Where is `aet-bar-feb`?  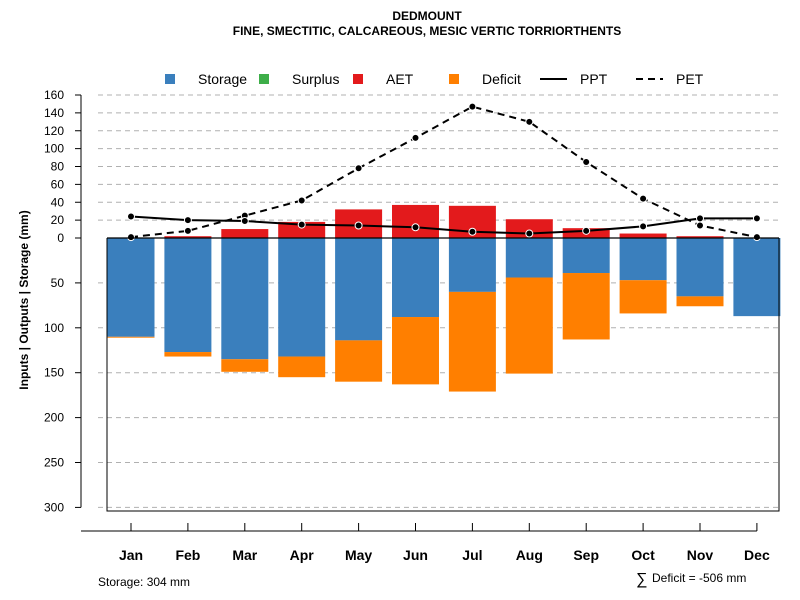
aet-bar-feb is located at coordinates (188, 237).